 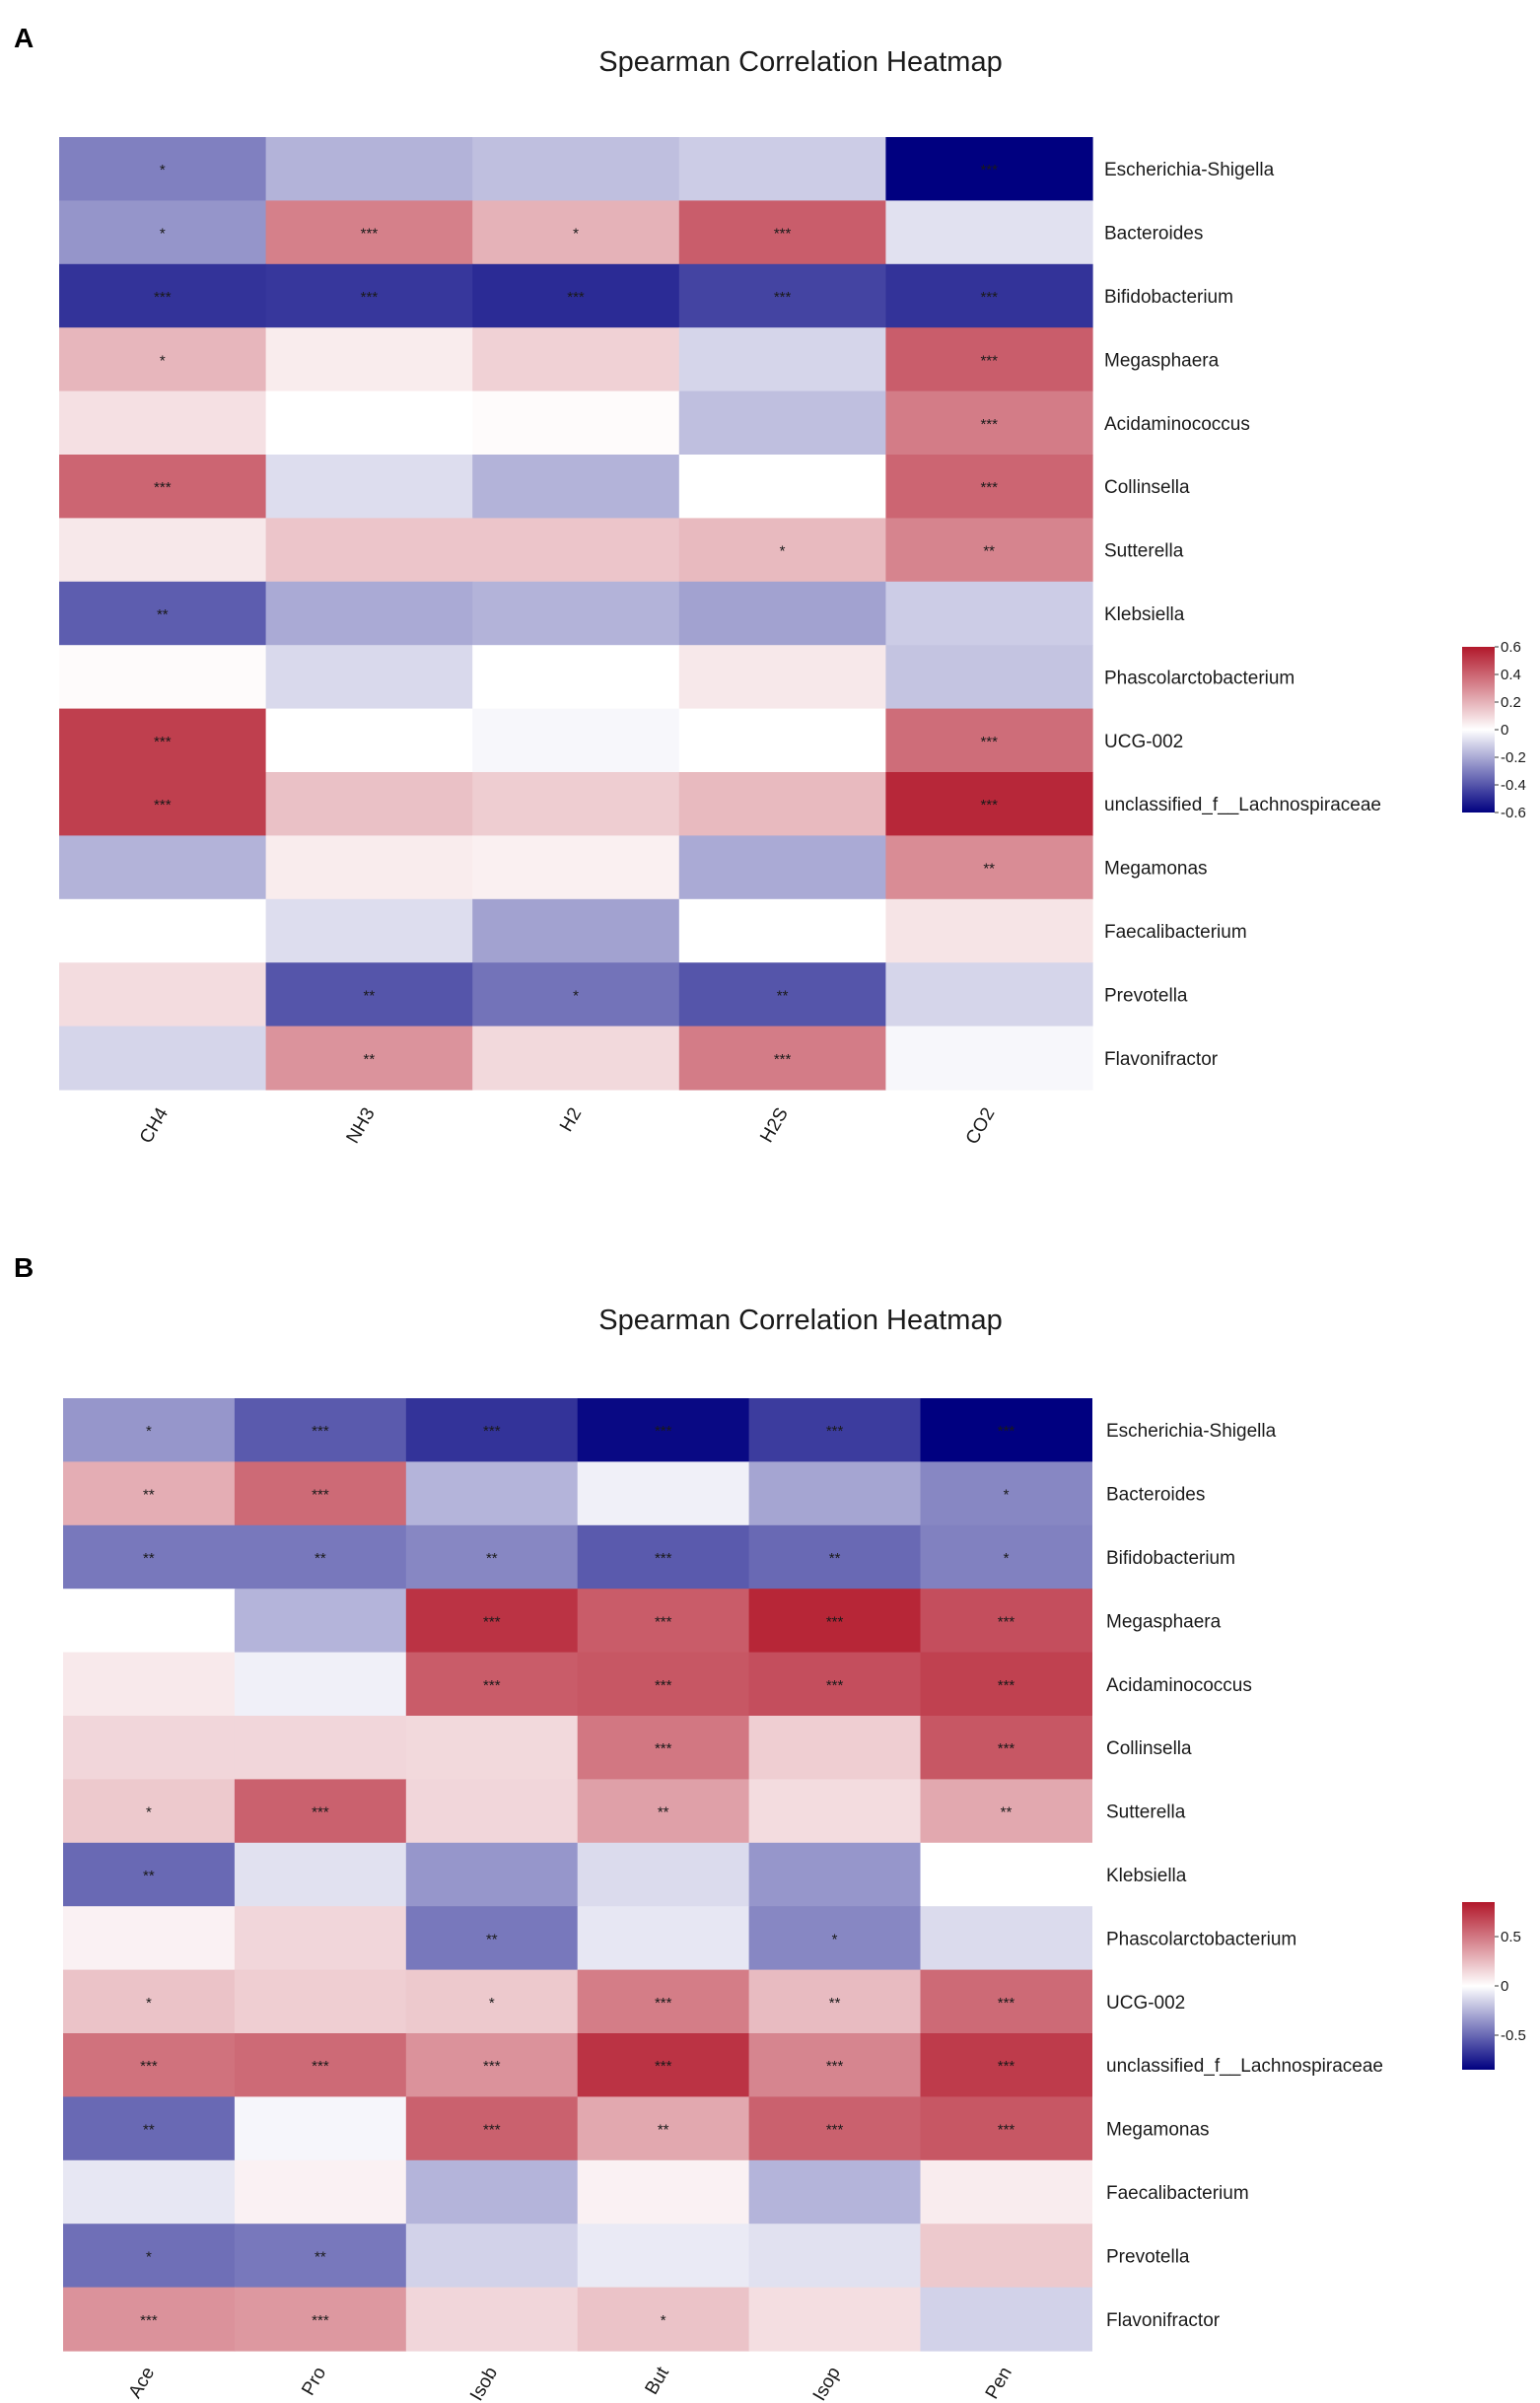 I want to click on colorbar-tick-label: 0.5, so click(x=1511, y=1937).